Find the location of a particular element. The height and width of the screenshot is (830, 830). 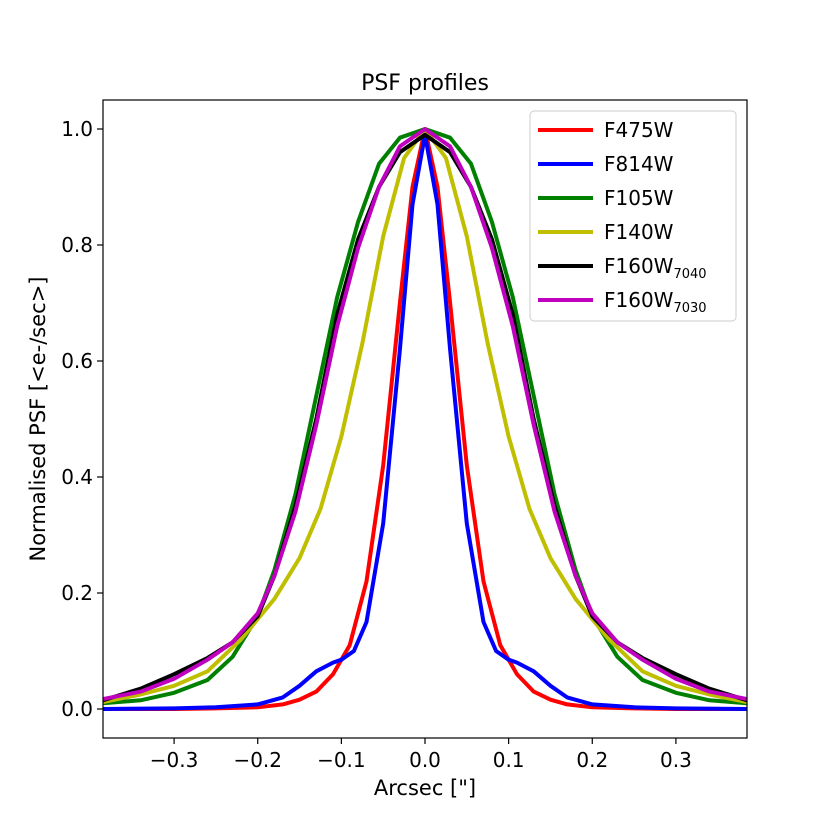

y-tick-label: 0.2 is located at coordinates (77, 593).